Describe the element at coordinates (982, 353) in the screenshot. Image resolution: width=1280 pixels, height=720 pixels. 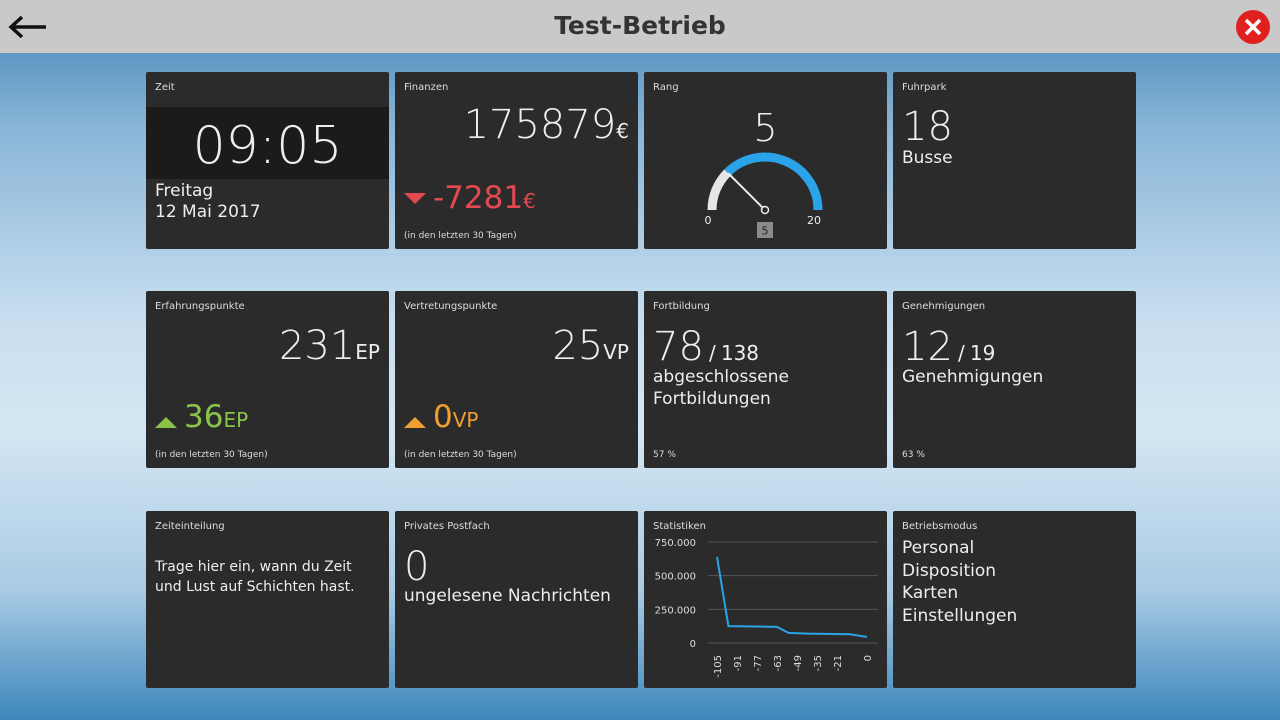
I see `total: 19` at that location.